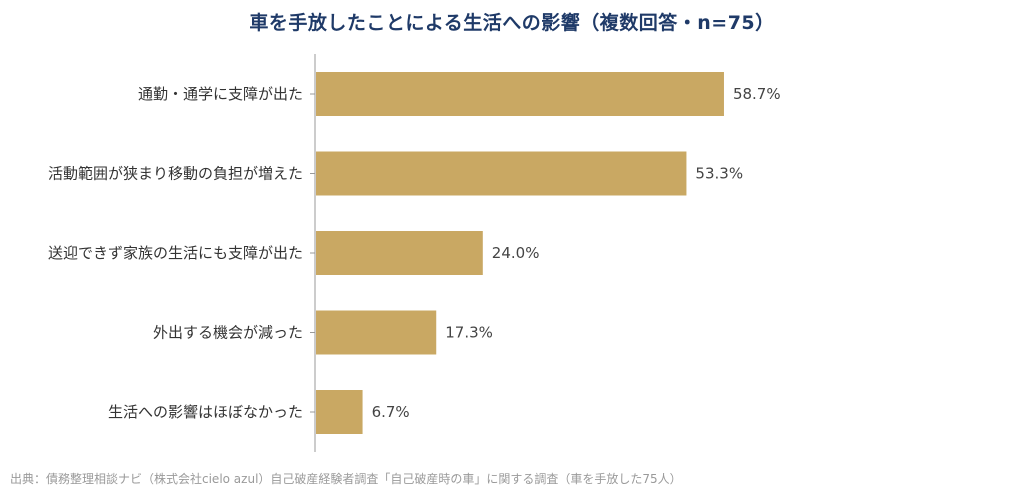 This screenshot has width=1024, height=492. I want to click on category-label: 送迎できず家族の生活にも支障が出た, so click(175, 253).